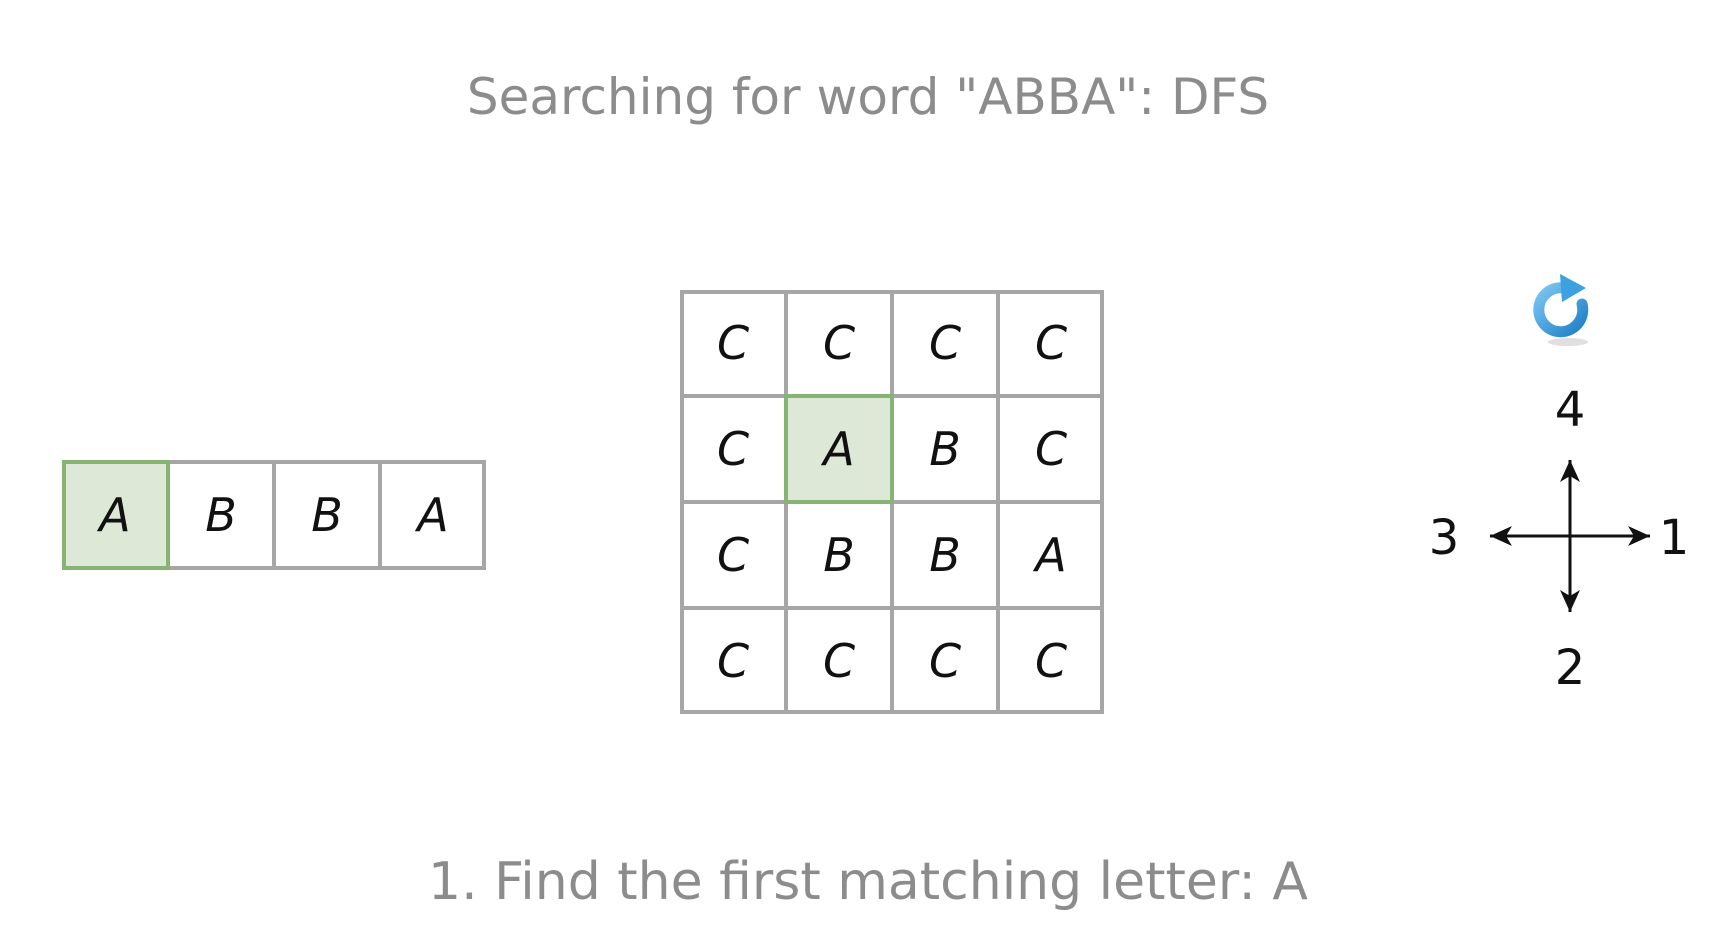 This screenshot has height=952, width=1736. Describe the element at coordinates (868, 882) in the screenshot. I see `step-caption: 1. Find the first matching letter: A` at that location.